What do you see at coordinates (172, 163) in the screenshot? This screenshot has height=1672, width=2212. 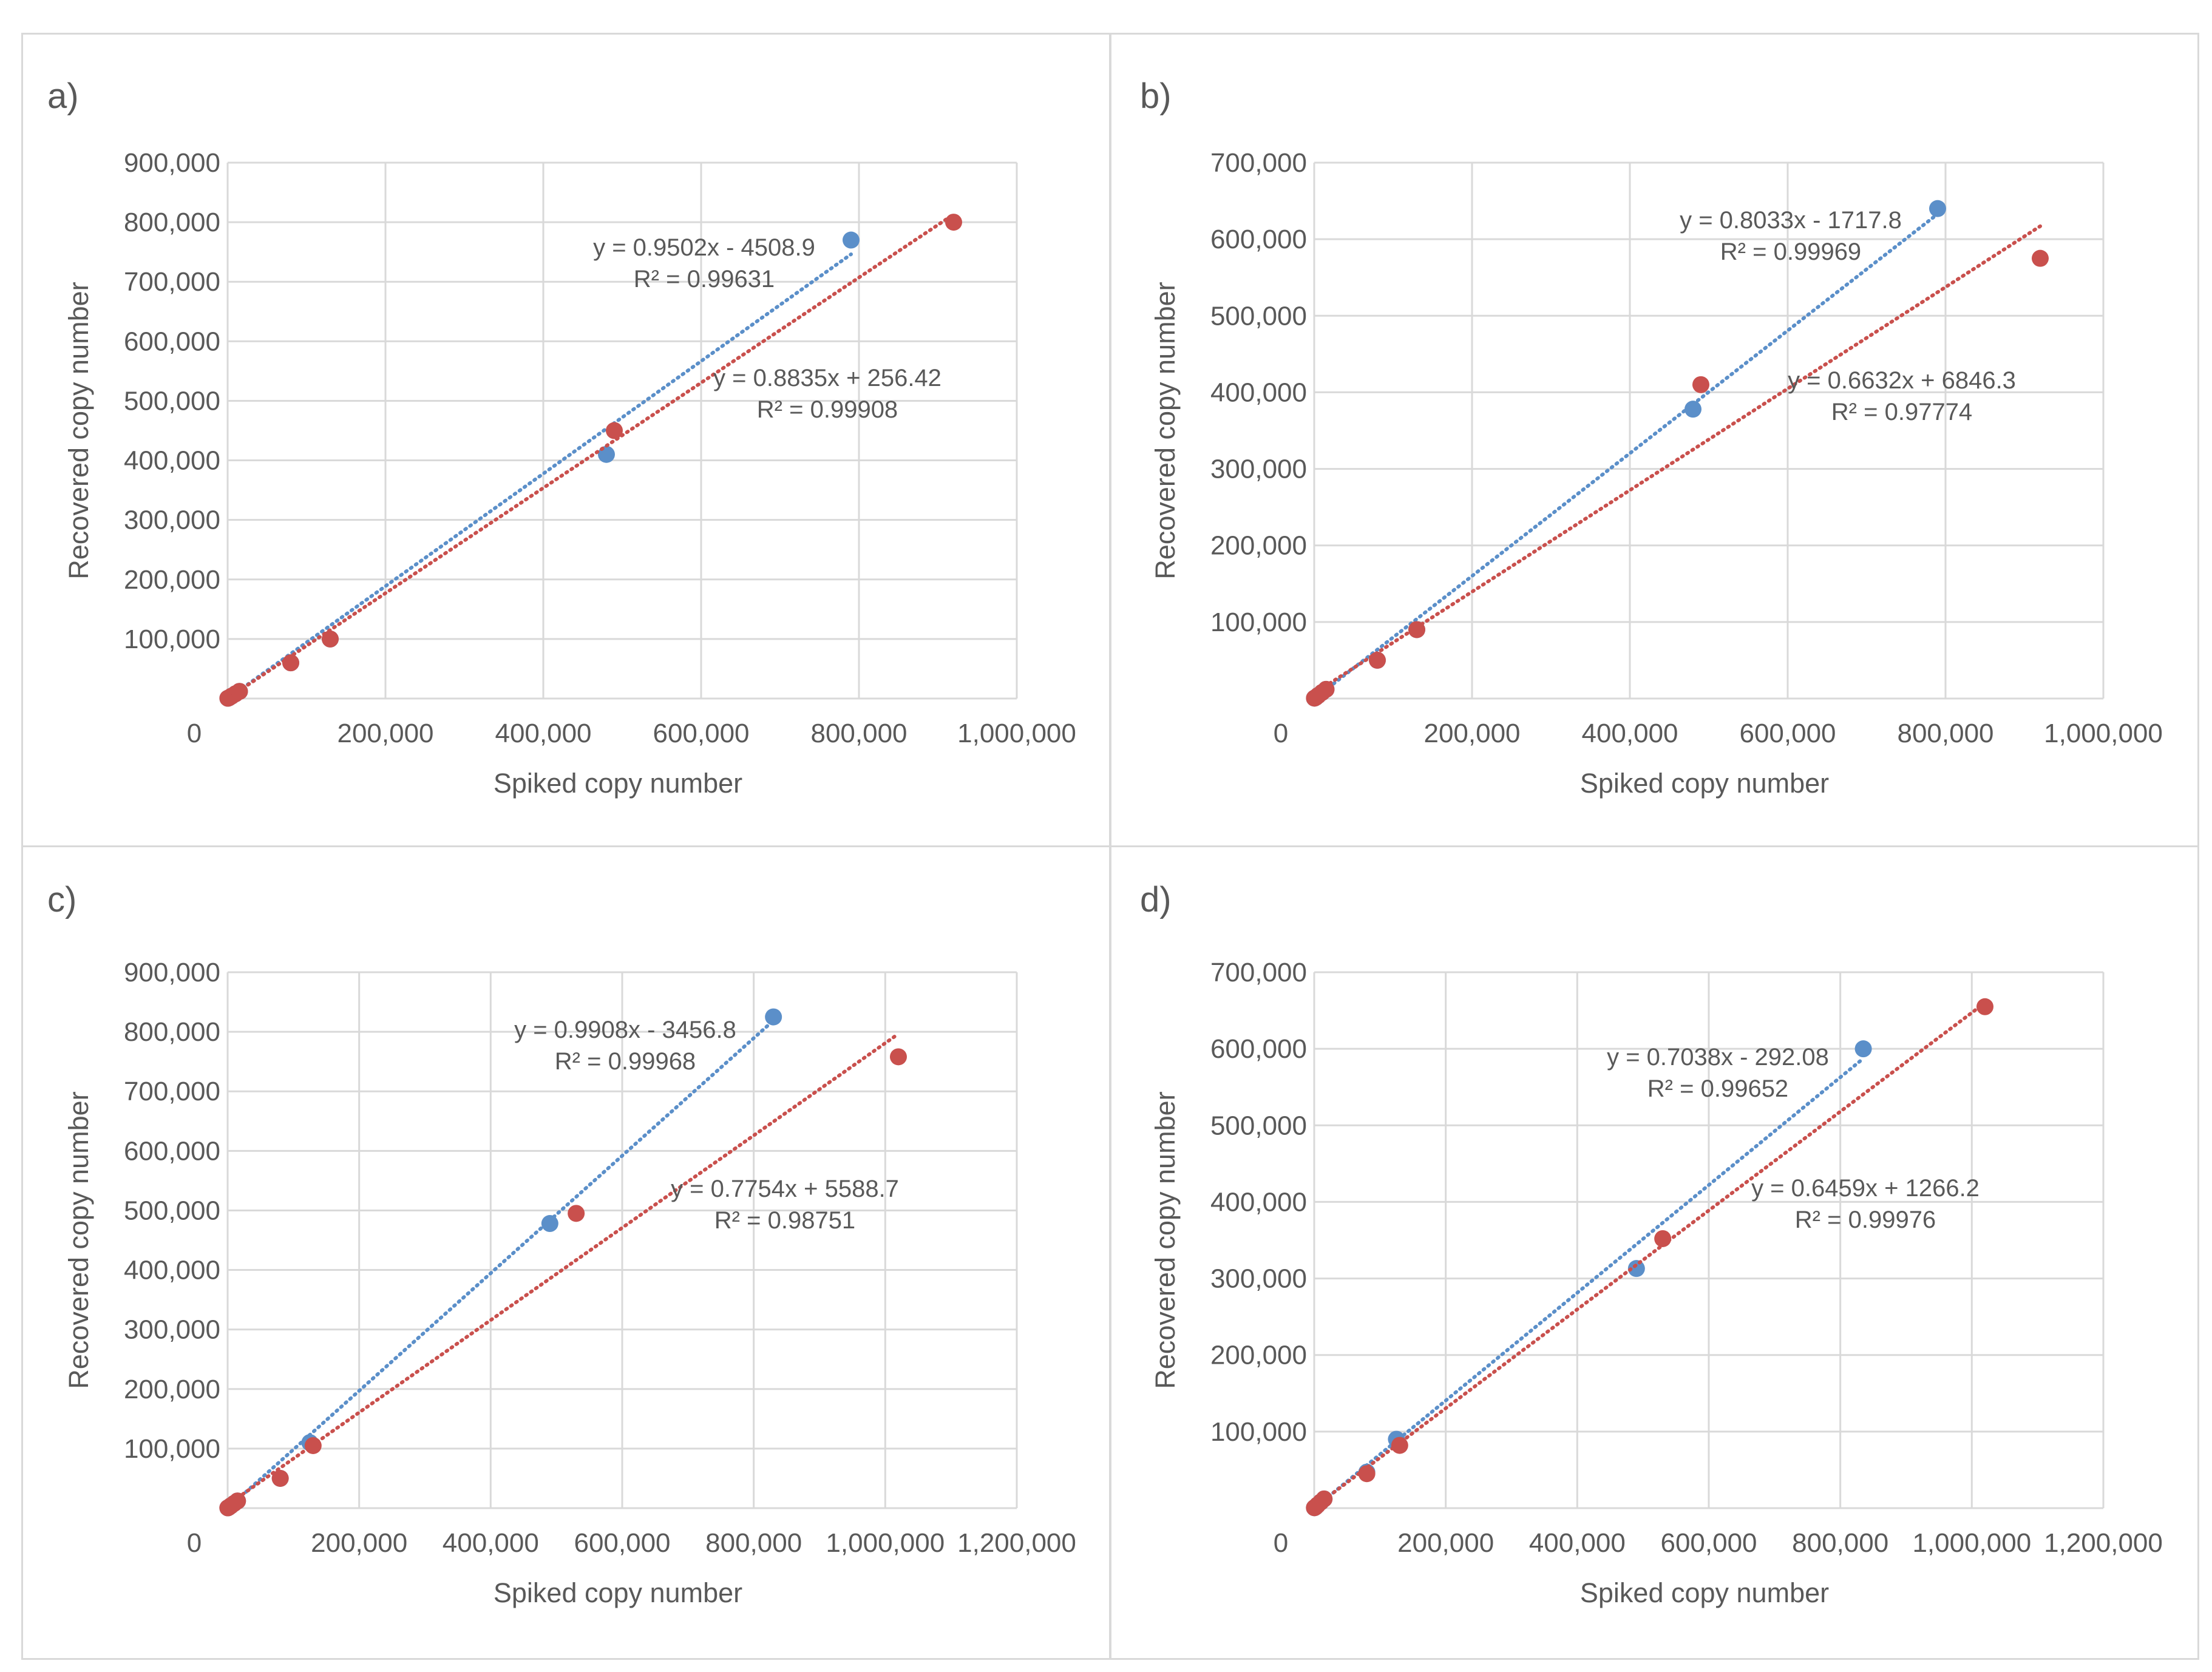 I see `y-tick-label-a-8: 900,000` at bounding box center [172, 163].